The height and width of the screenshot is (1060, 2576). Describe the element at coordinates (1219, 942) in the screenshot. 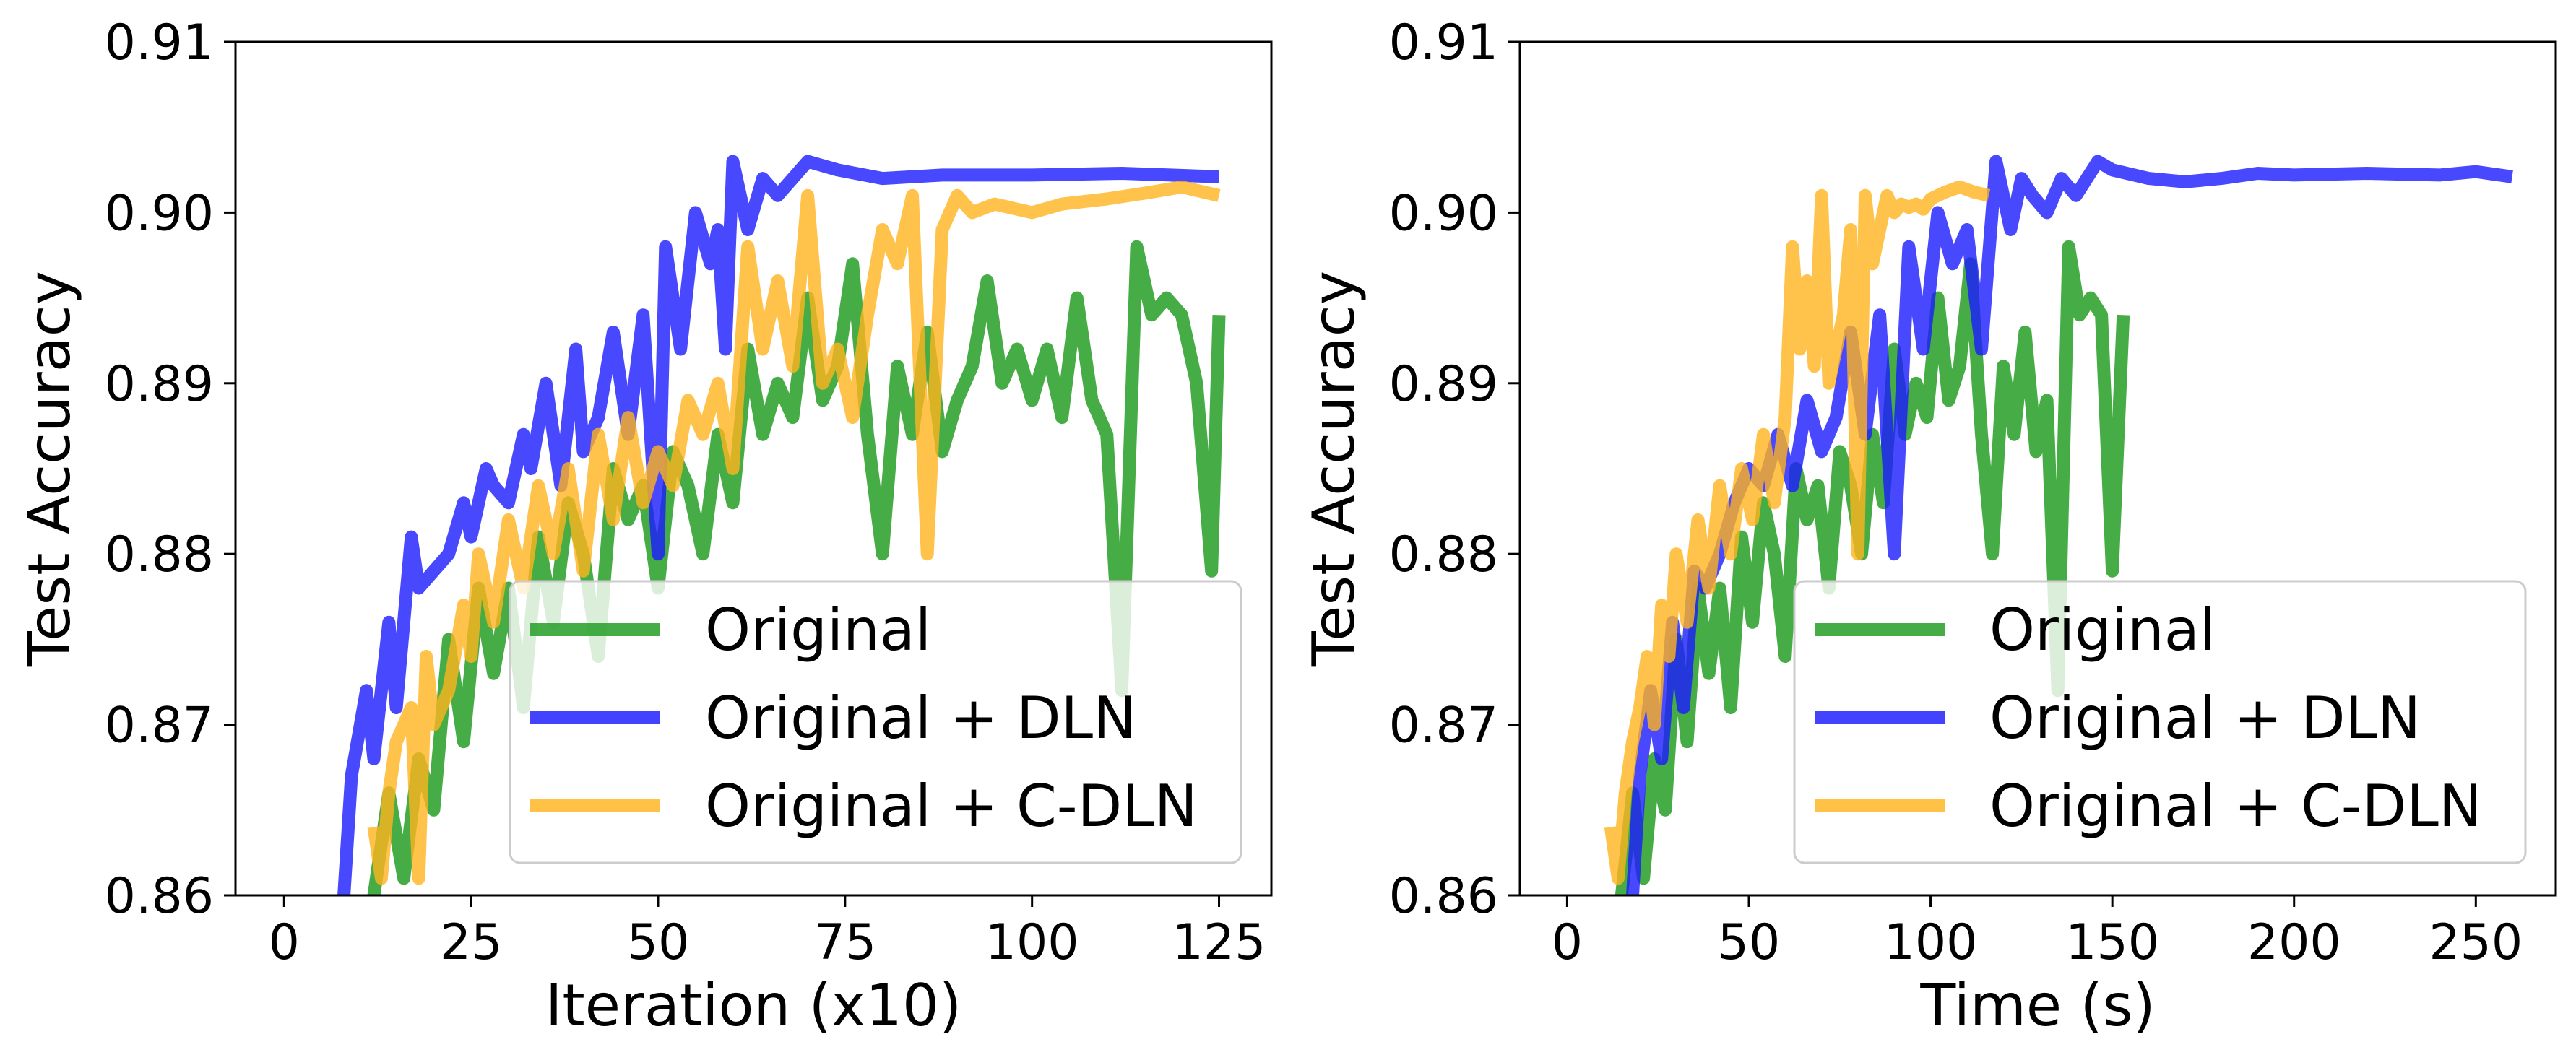

I see `x-tick-label: 125` at that location.